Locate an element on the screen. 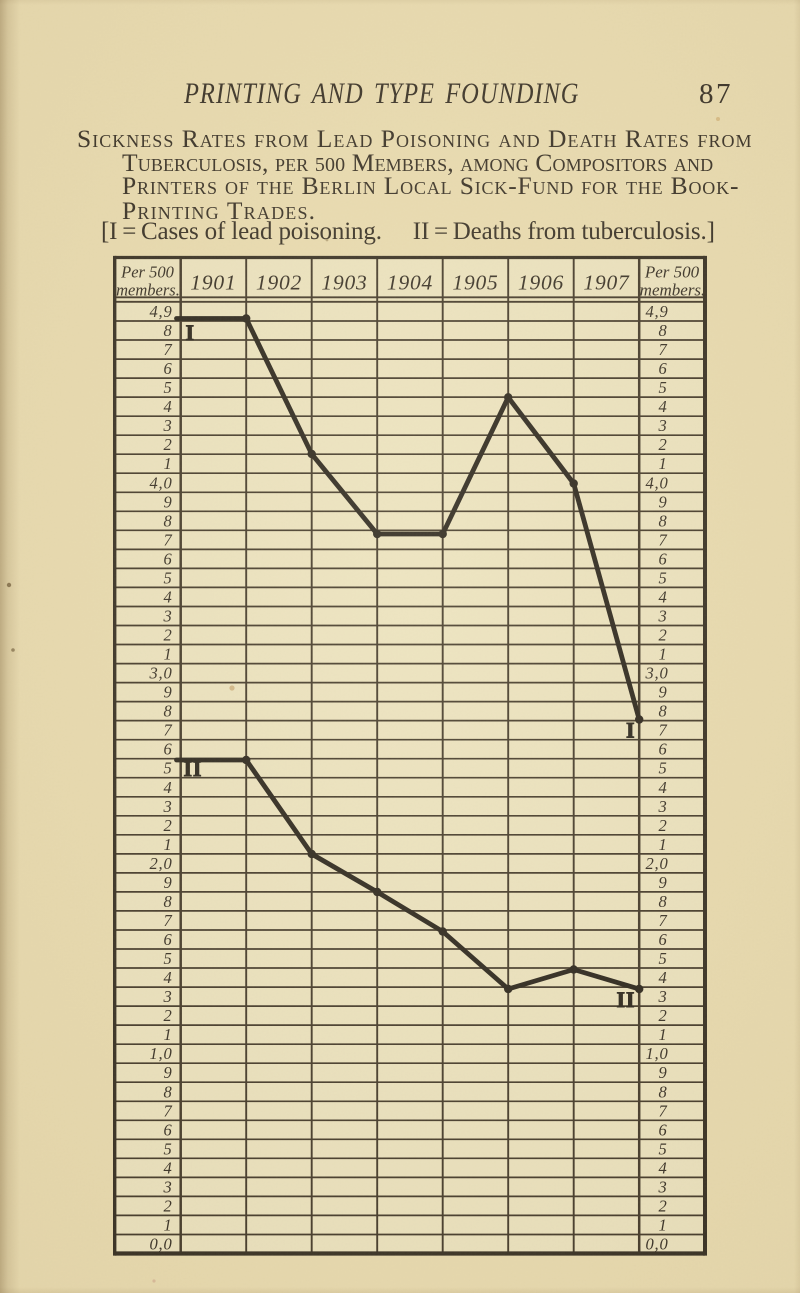  svg-text: 1907 is located at coordinates (606, 283).